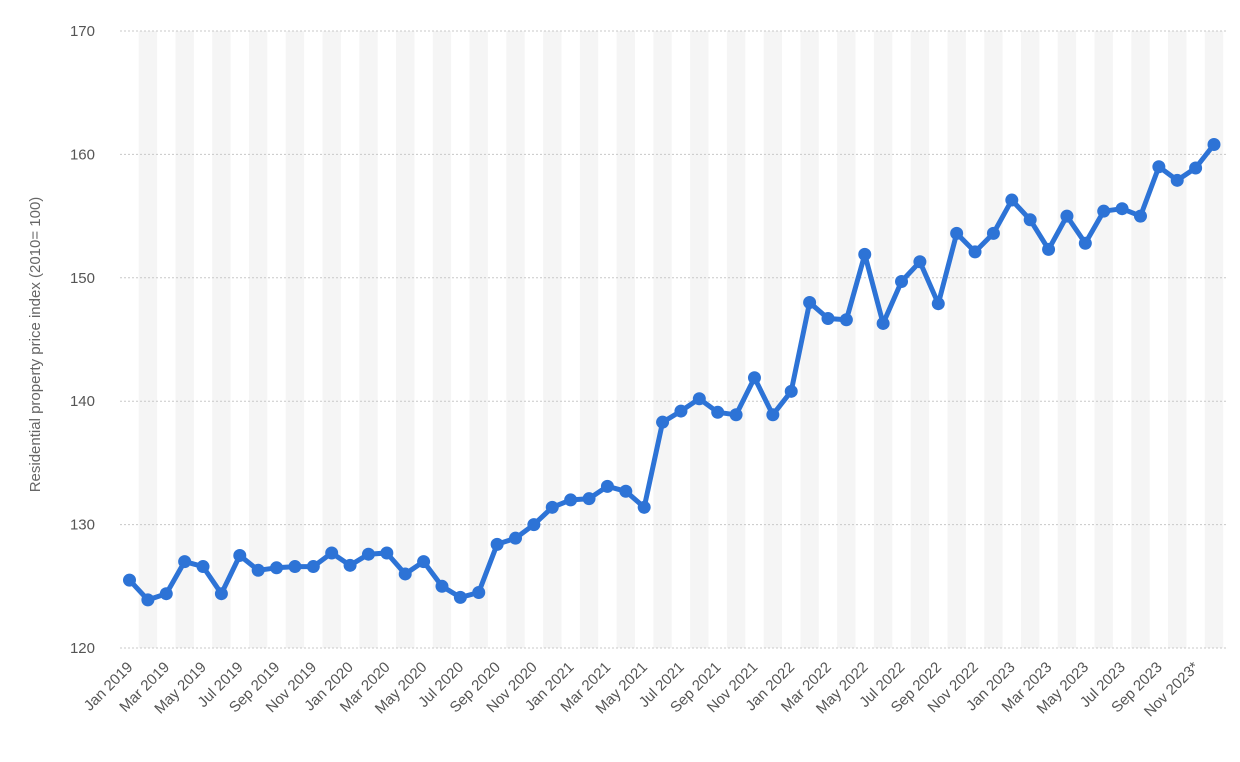  Describe the element at coordinates (82, 31) in the screenshot. I see `y-tick-label: 170` at that location.